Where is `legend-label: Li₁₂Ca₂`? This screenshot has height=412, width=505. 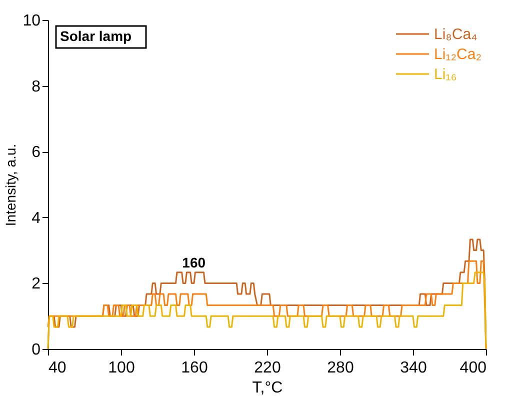
legend-label: Li₁₂Ca₂ is located at coordinates (458, 54).